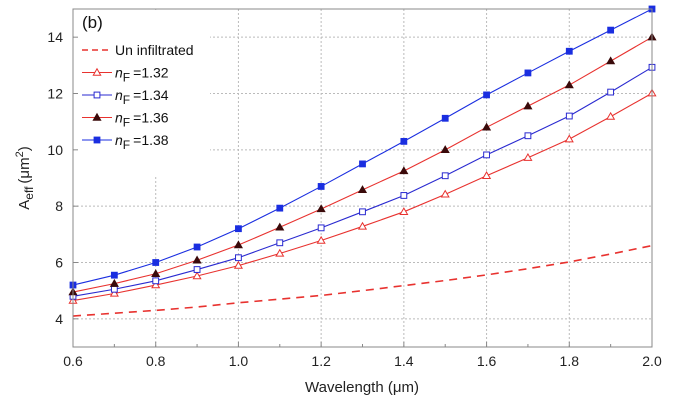 The height and width of the screenshot is (413, 682). Describe the element at coordinates (142, 142) in the screenshot. I see `legend-label: nF =1.38` at that location.